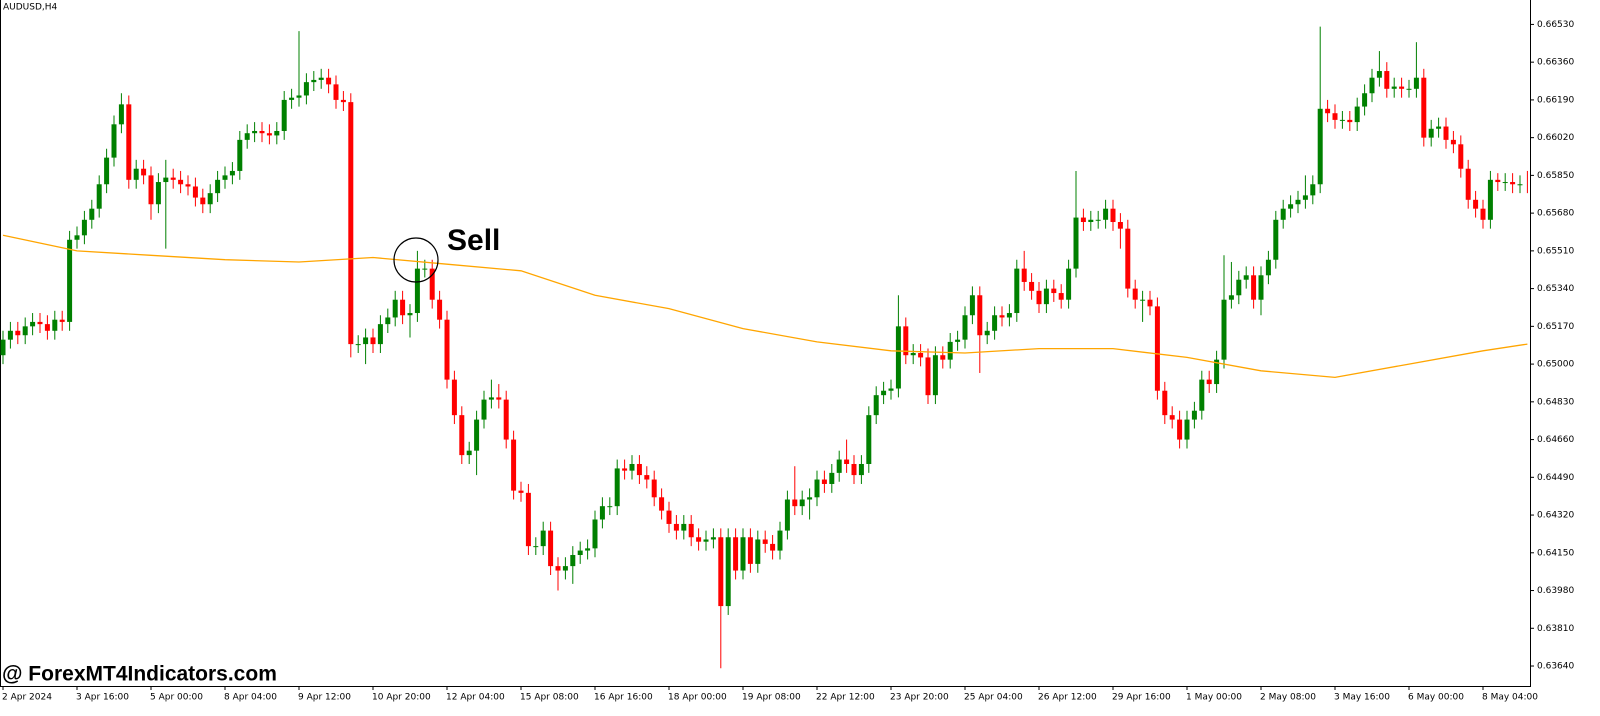 This screenshot has width=1600, height=716. Describe the element at coordinates (1555, 667) in the screenshot. I see `y-tick-label: 0.63640` at that location.